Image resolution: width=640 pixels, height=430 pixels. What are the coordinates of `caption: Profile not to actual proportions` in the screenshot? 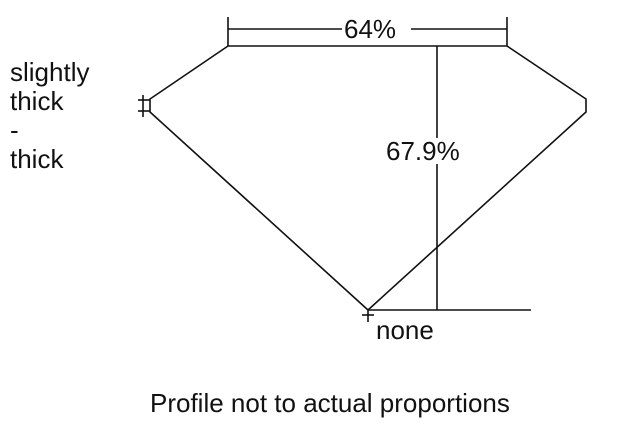 It's located at (330, 403).